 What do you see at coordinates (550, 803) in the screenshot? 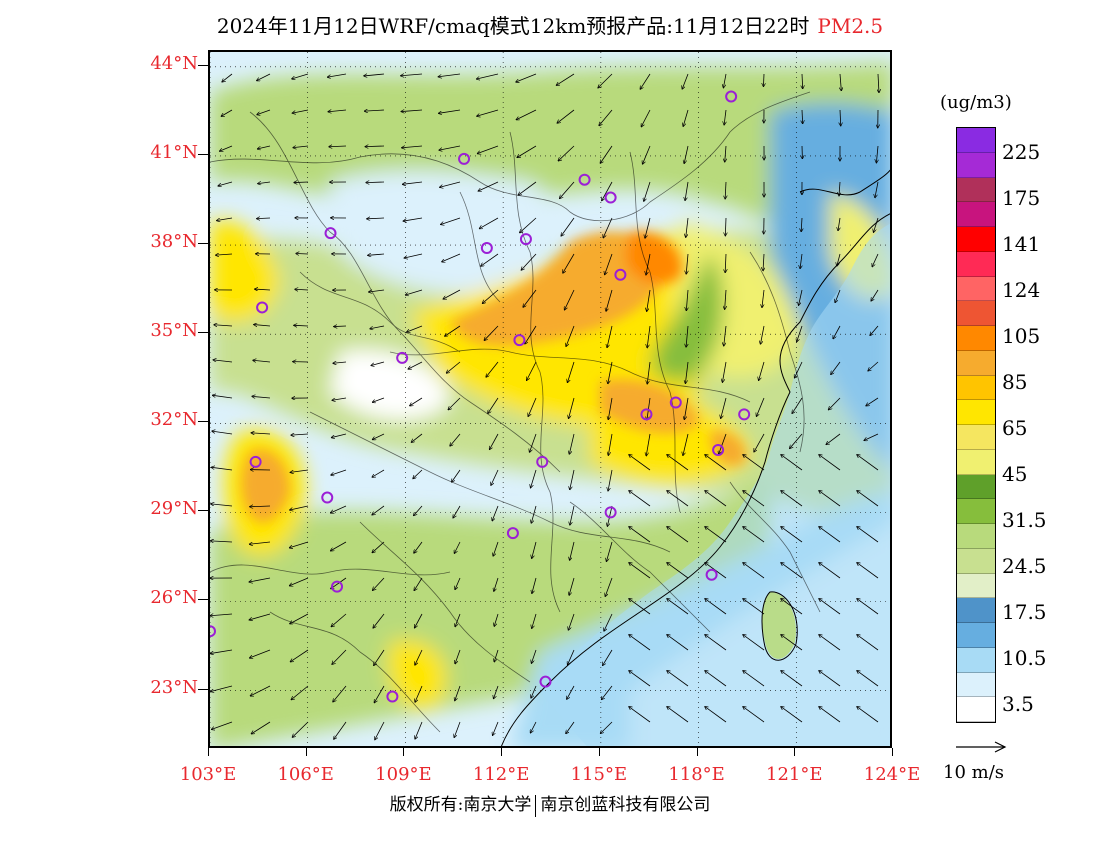
I see `copyright: 版权所有:南京大学 南京创蓝科技有限公司` at bounding box center [550, 803].